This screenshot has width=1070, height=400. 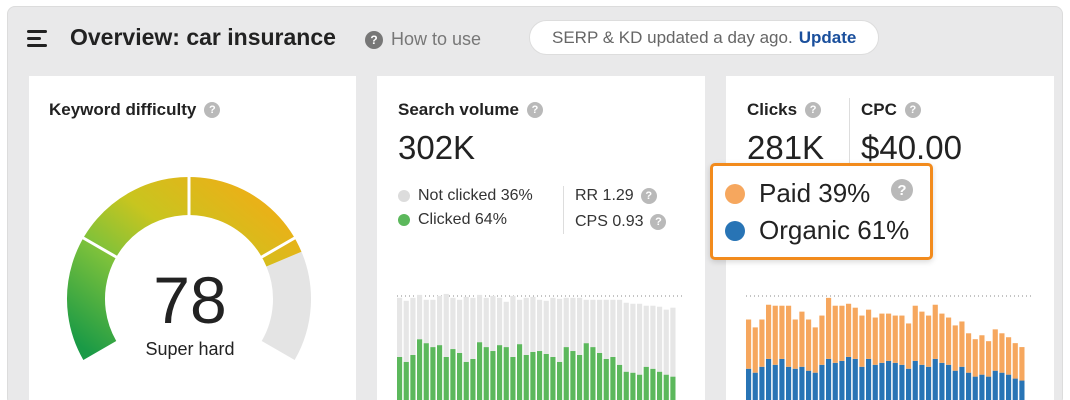 What do you see at coordinates (827, 37) in the screenshot?
I see `update-button: Update` at bounding box center [827, 37].